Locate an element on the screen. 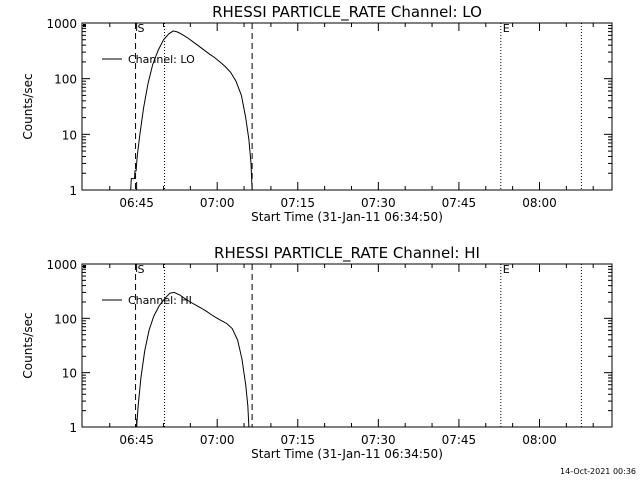  chart-title: RHESSI PARTICLE_RATE Channel: HI is located at coordinates (347, 253).